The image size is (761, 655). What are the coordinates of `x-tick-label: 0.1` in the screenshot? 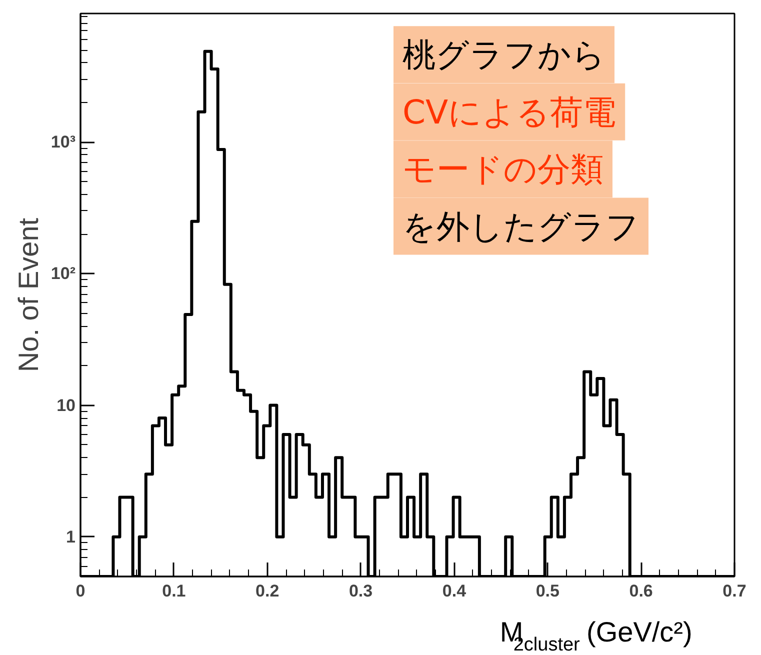 It's located at (174, 591).